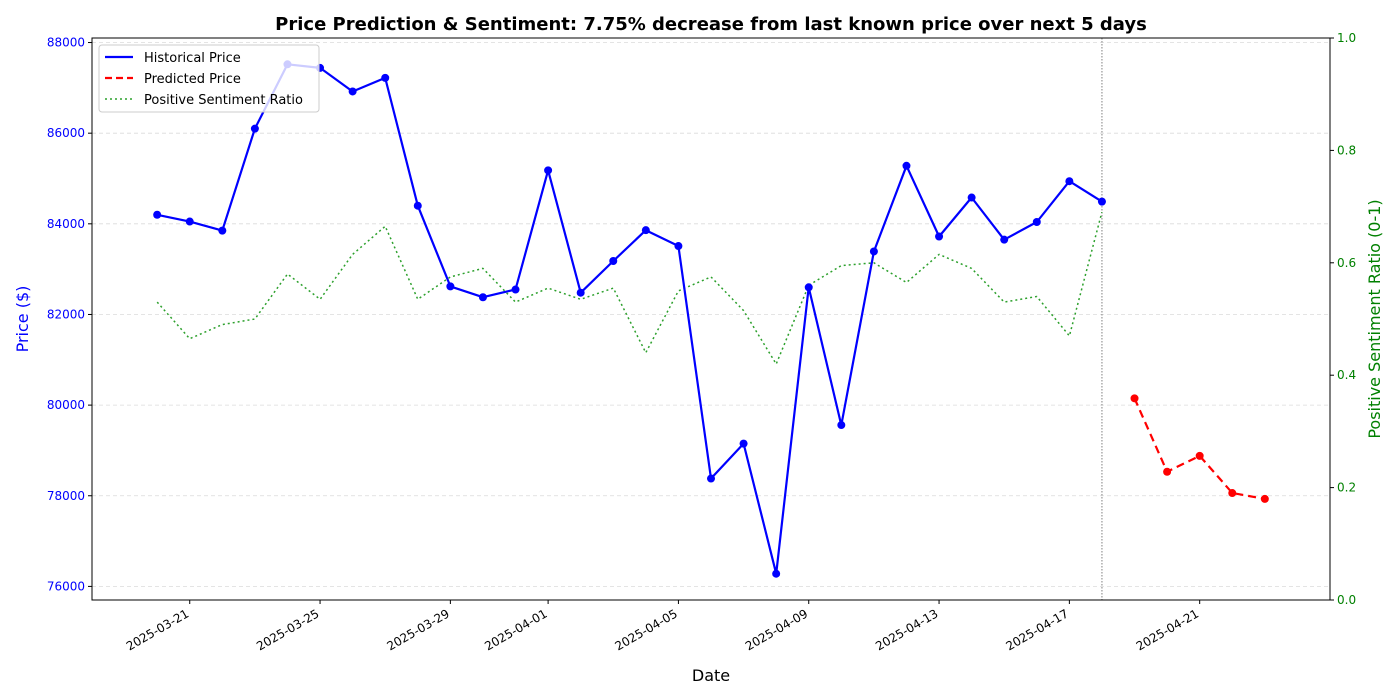  I want to click on x-tick-label: 2025-04-21, so click(1167, 629).